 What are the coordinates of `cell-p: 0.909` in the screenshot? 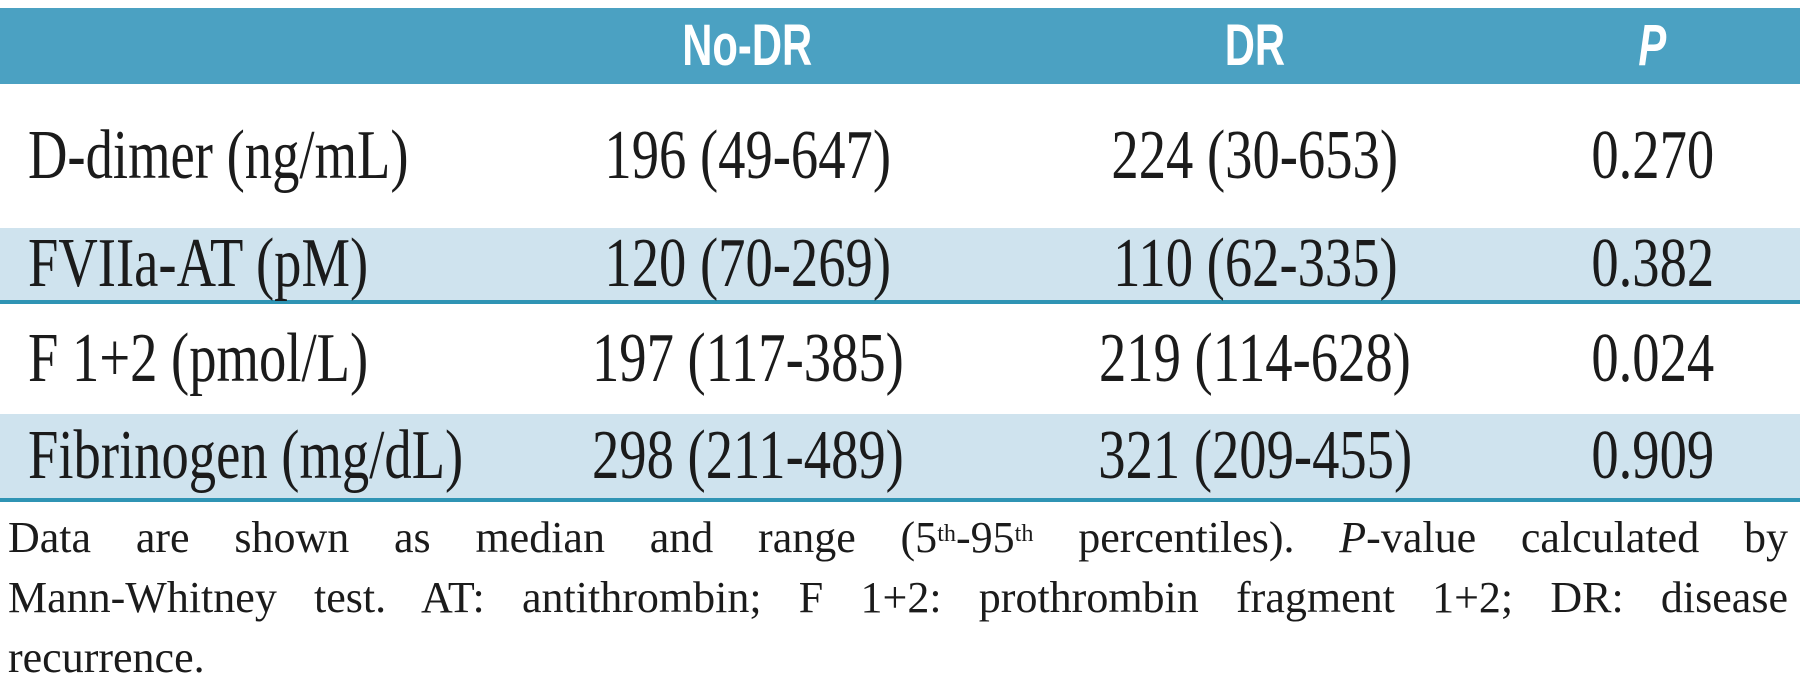 It's located at (1652, 456).